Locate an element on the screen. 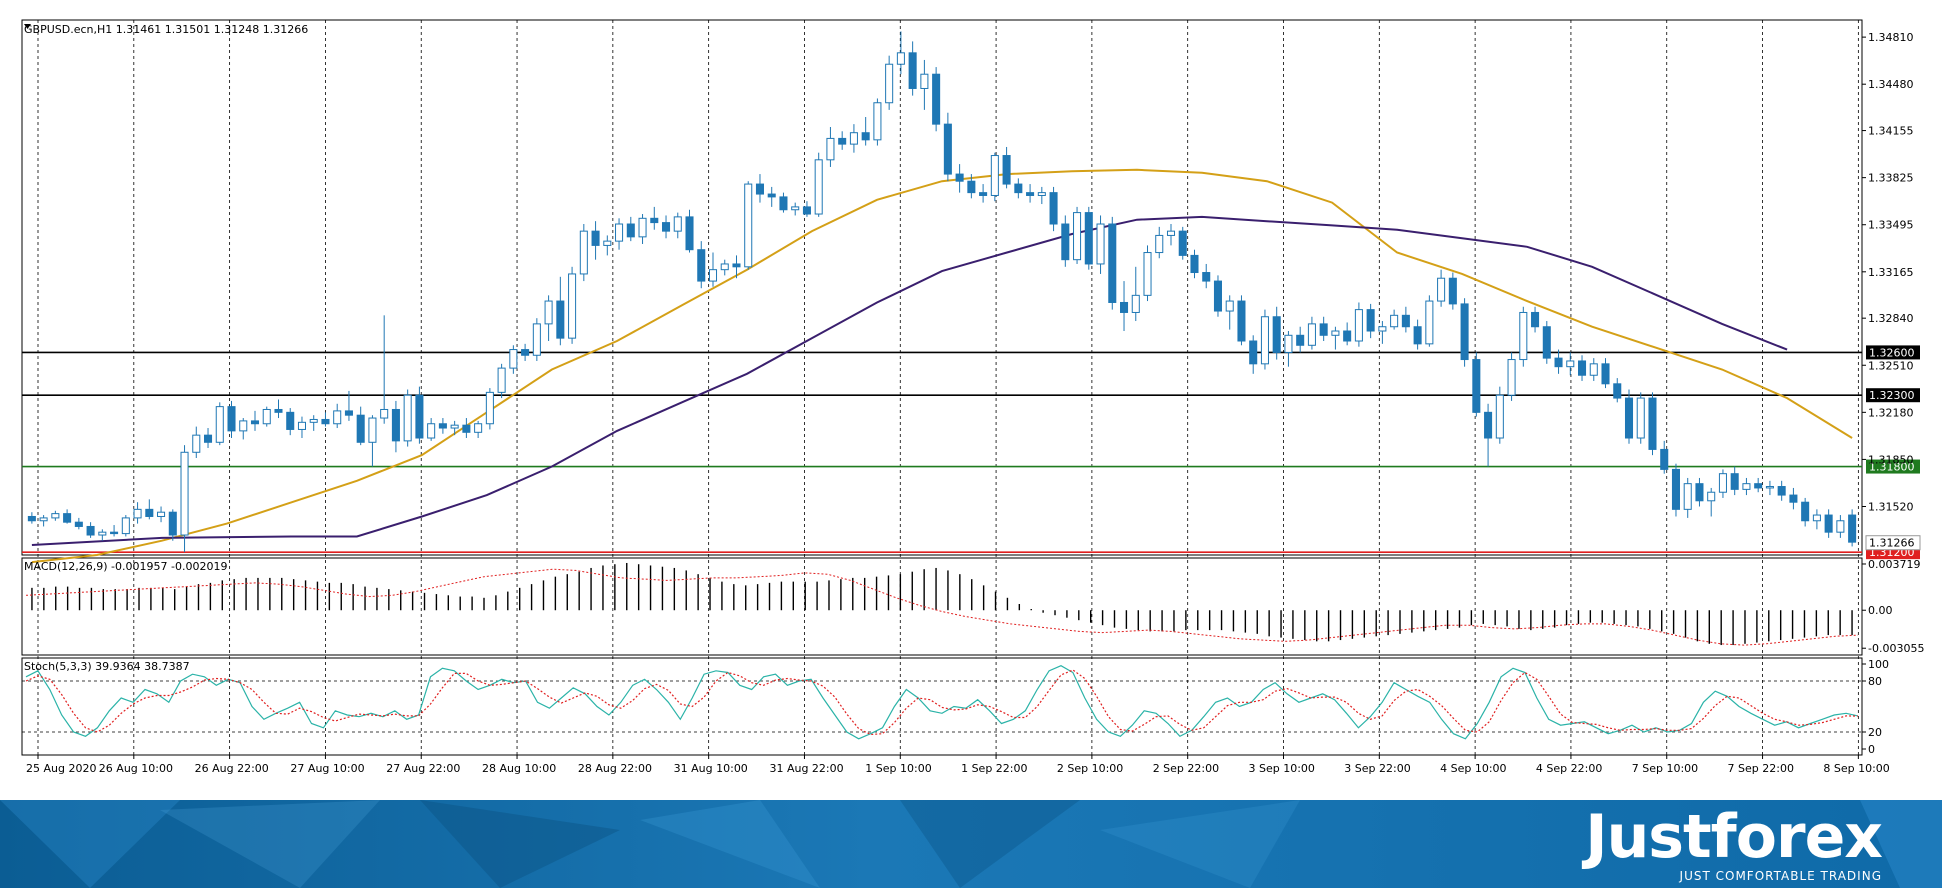 This screenshot has width=1942, height=888. tagline: JUST COMFORTABLE TRADING is located at coordinates (1780, 876).